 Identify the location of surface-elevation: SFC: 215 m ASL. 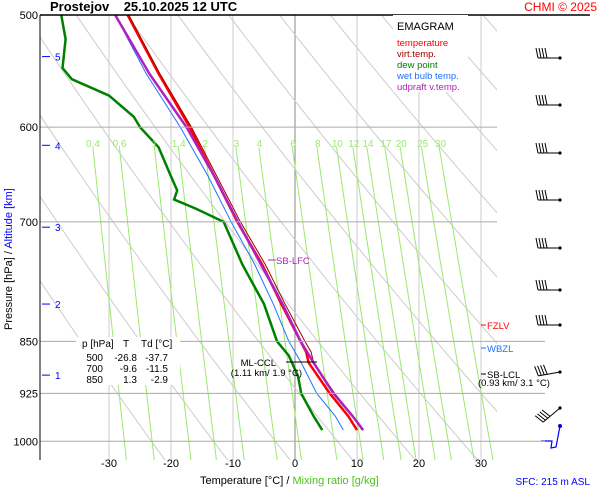
(553, 482).